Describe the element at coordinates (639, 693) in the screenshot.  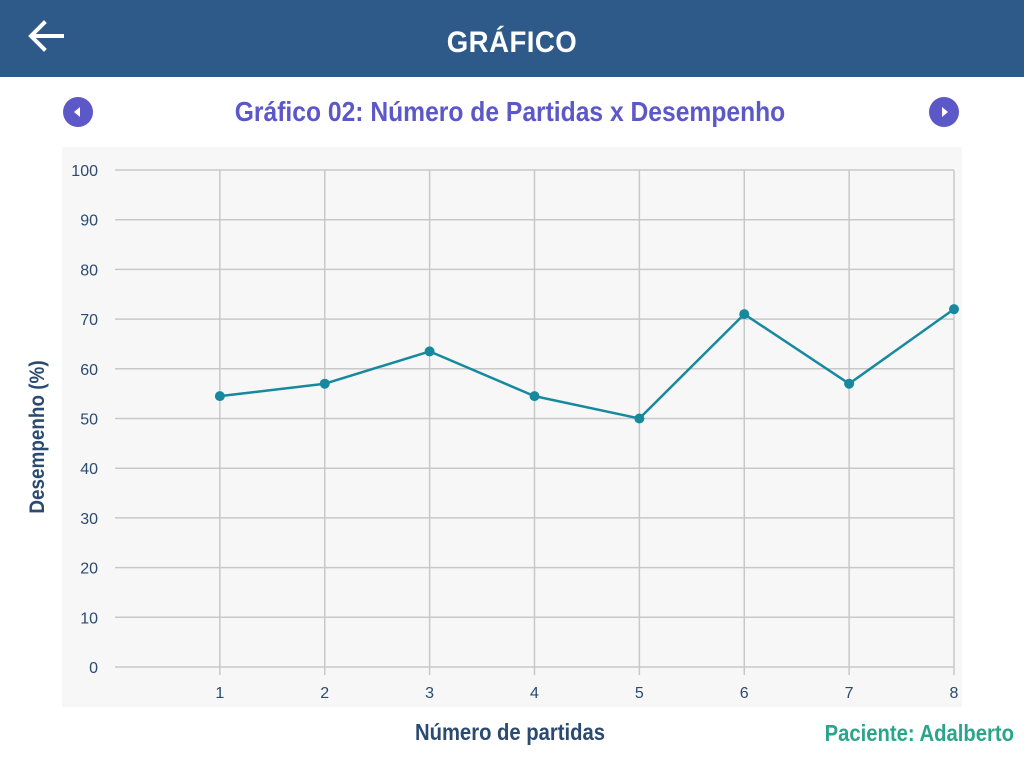
I see `x-tick-label: 5` at that location.